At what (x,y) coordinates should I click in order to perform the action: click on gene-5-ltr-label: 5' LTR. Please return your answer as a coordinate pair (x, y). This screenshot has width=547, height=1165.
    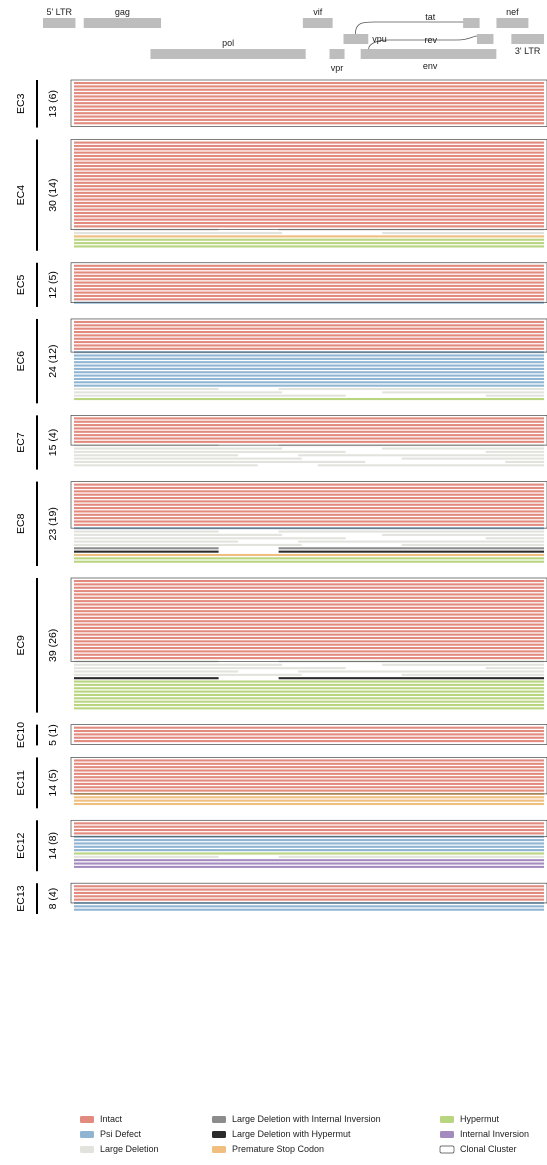
    Looking at the image, I should click on (59, 12).